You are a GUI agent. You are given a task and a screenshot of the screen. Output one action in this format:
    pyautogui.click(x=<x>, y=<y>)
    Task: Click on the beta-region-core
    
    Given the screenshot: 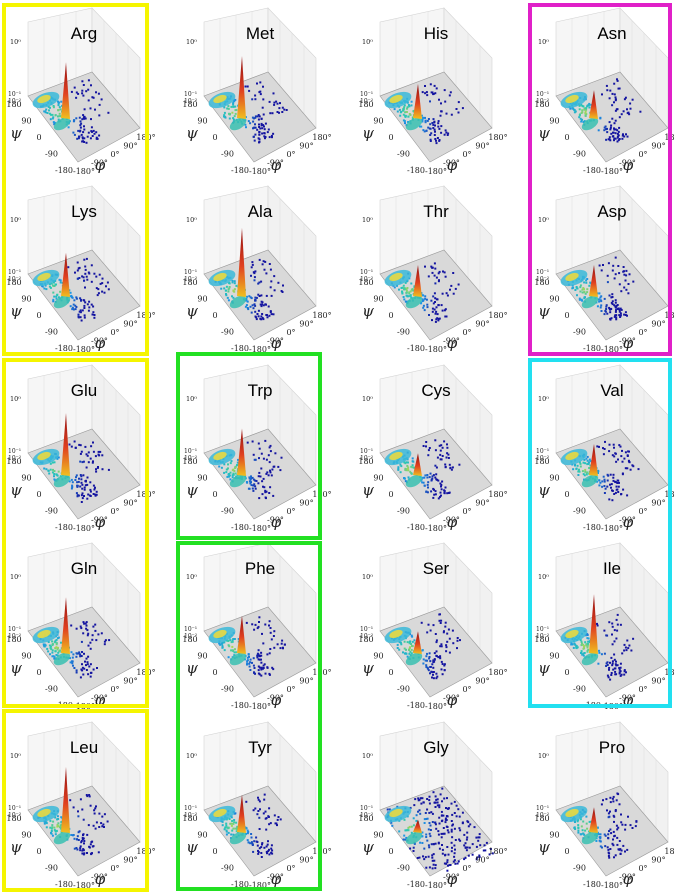 What is the action you would take?
    pyautogui.click(x=572, y=99)
    